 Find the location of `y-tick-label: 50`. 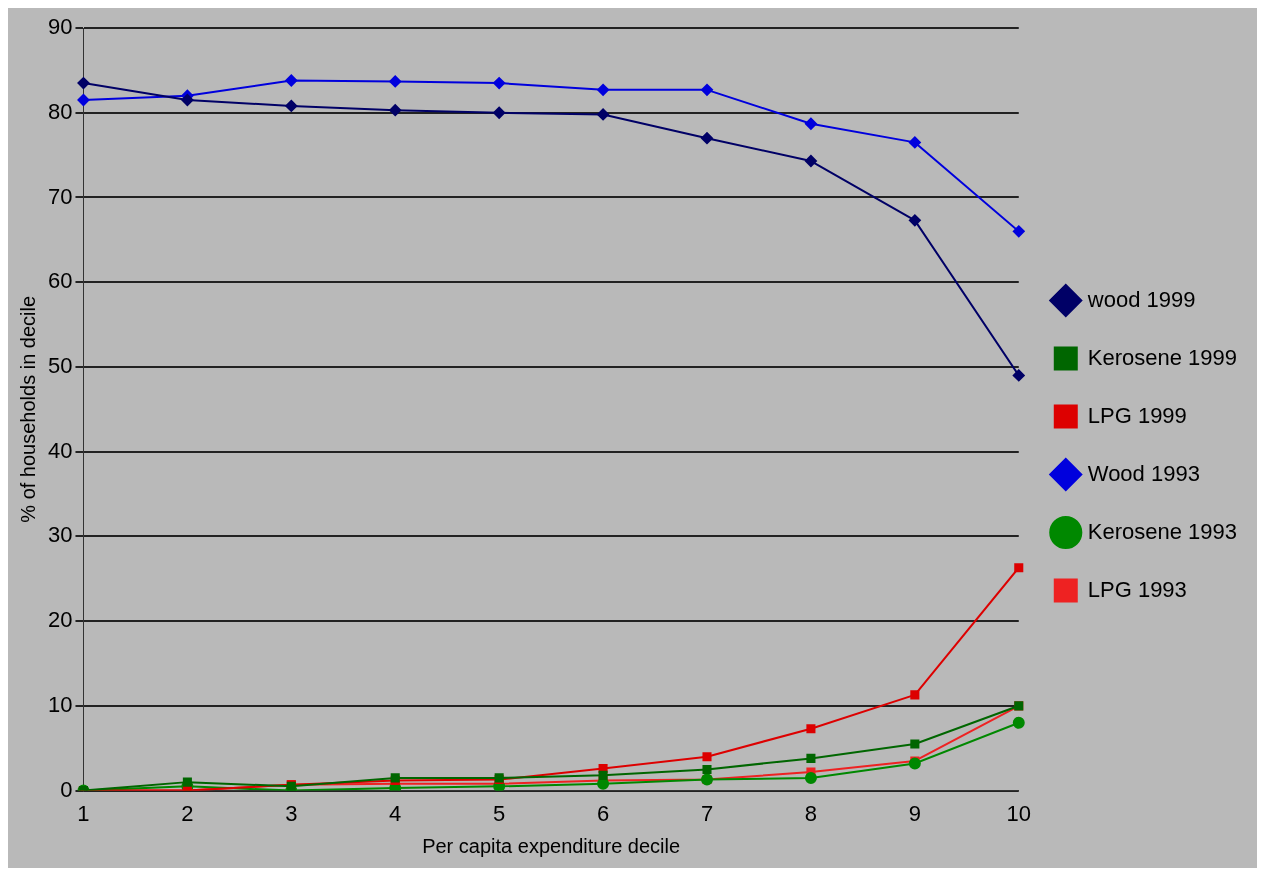

y-tick-label: 50 is located at coordinates (60, 365).